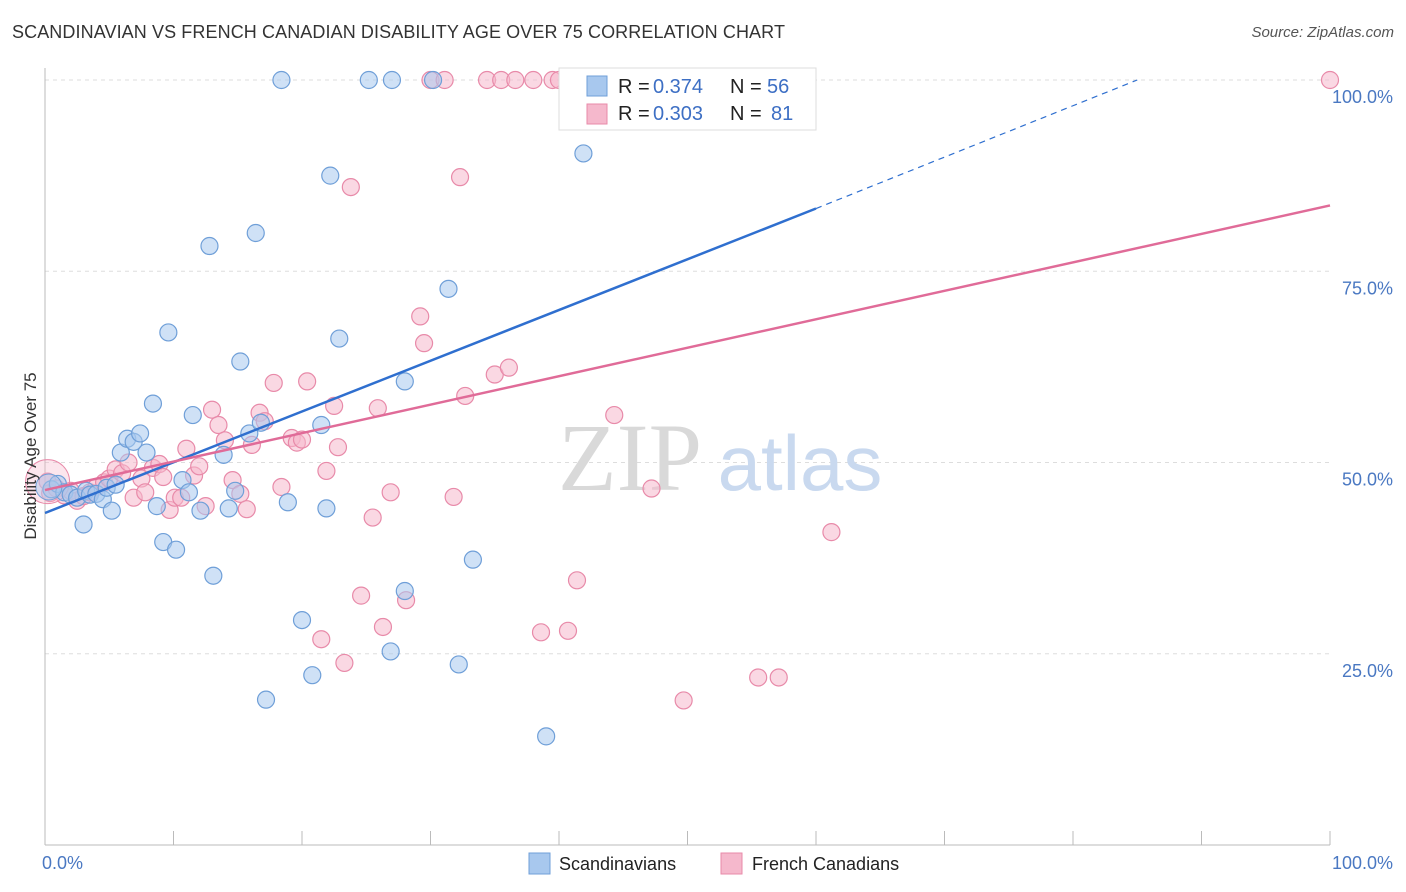 Image resolution: width=1406 pixels, height=892 pixels. Describe the element at coordinates (1367, 288) in the screenshot. I see `y-tick-label-2: 75.0%` at that location.